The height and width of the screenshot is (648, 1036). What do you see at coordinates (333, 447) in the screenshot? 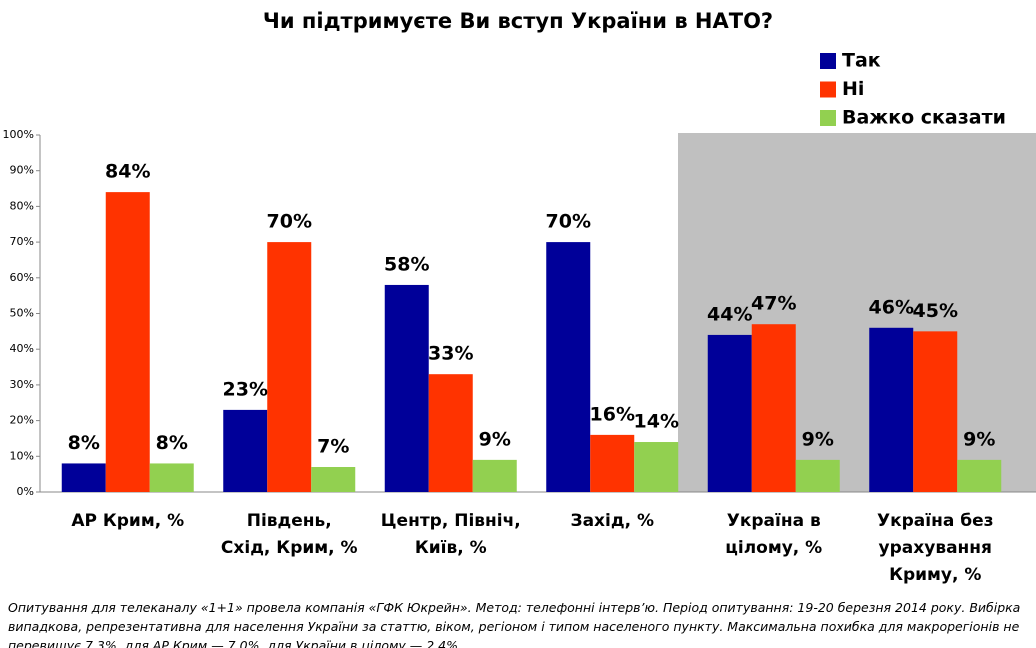
I see `data-label: 7%` at bounding box center [333, 447].